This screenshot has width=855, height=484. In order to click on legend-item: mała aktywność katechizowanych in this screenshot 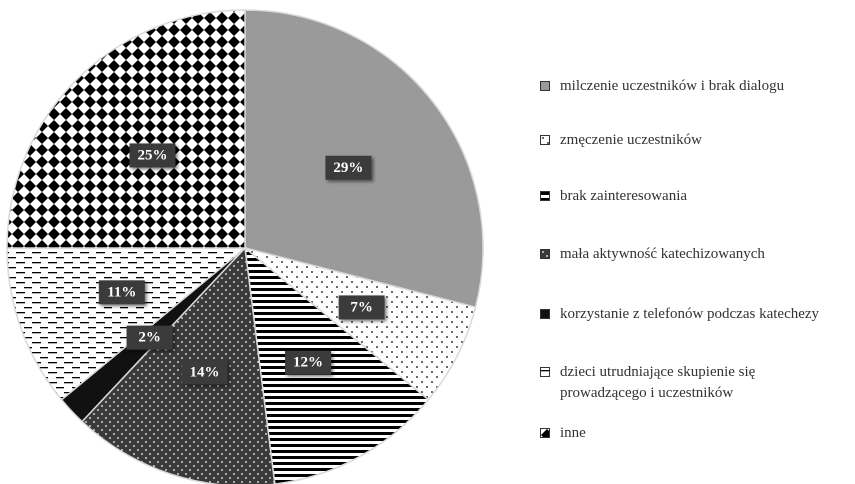, I will do `click(690, 254)`.